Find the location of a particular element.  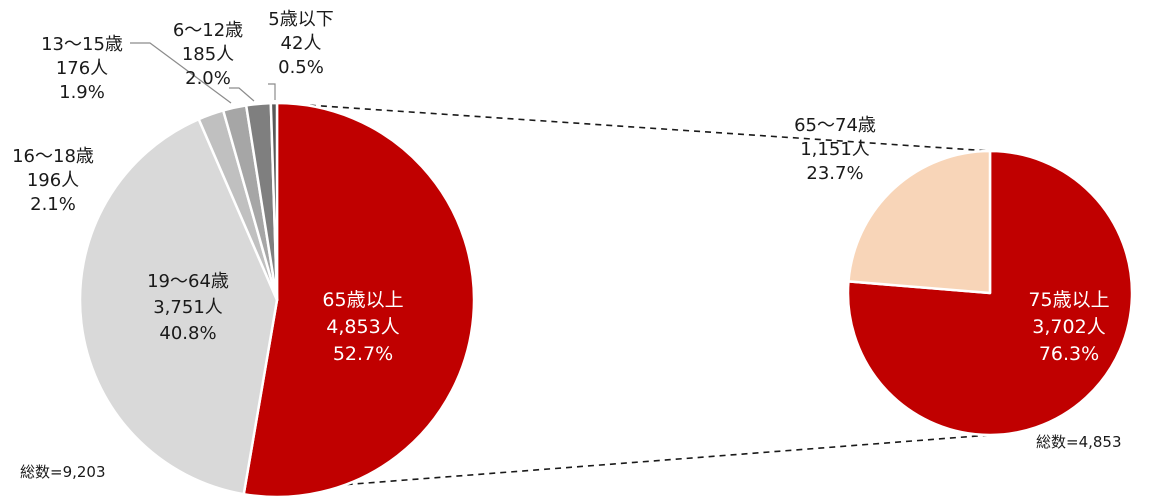

slice-label-name: 6〜12歳 is located at coordinates (208, 30).